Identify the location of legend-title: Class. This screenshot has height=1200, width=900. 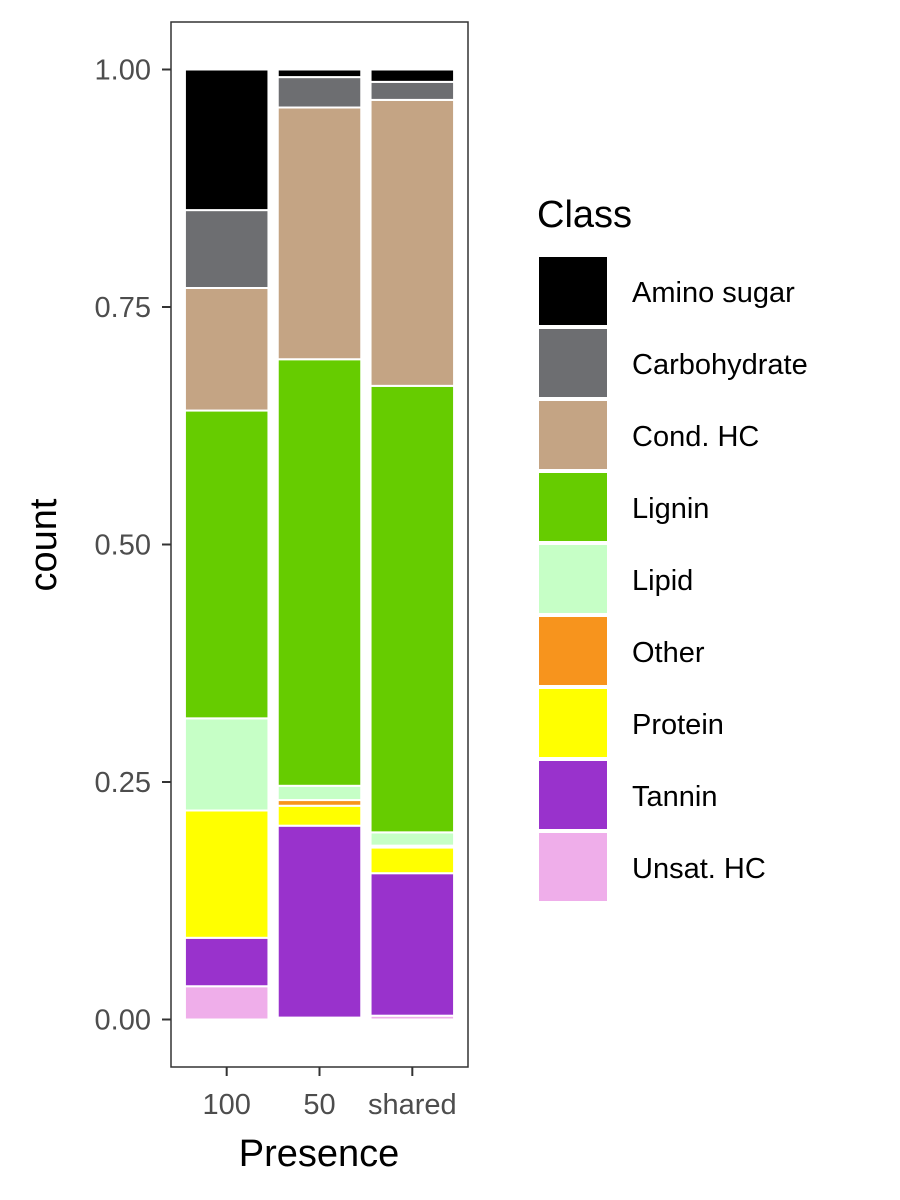
(584, 215).